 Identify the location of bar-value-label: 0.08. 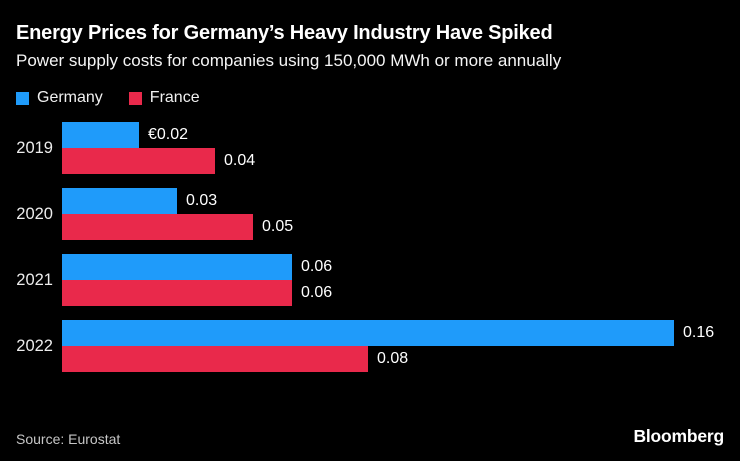
(393, 359).